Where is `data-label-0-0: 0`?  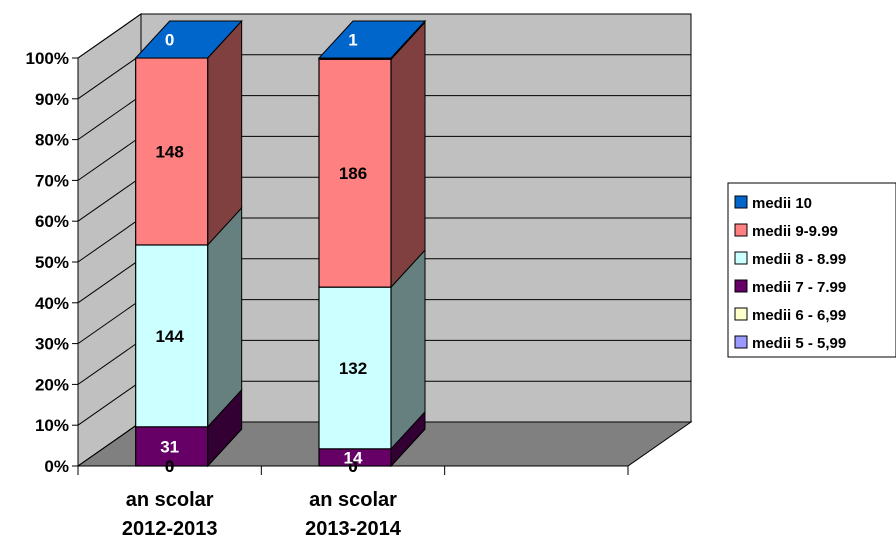
data-label-0-0: 0 is located at coordinates (169, 466).